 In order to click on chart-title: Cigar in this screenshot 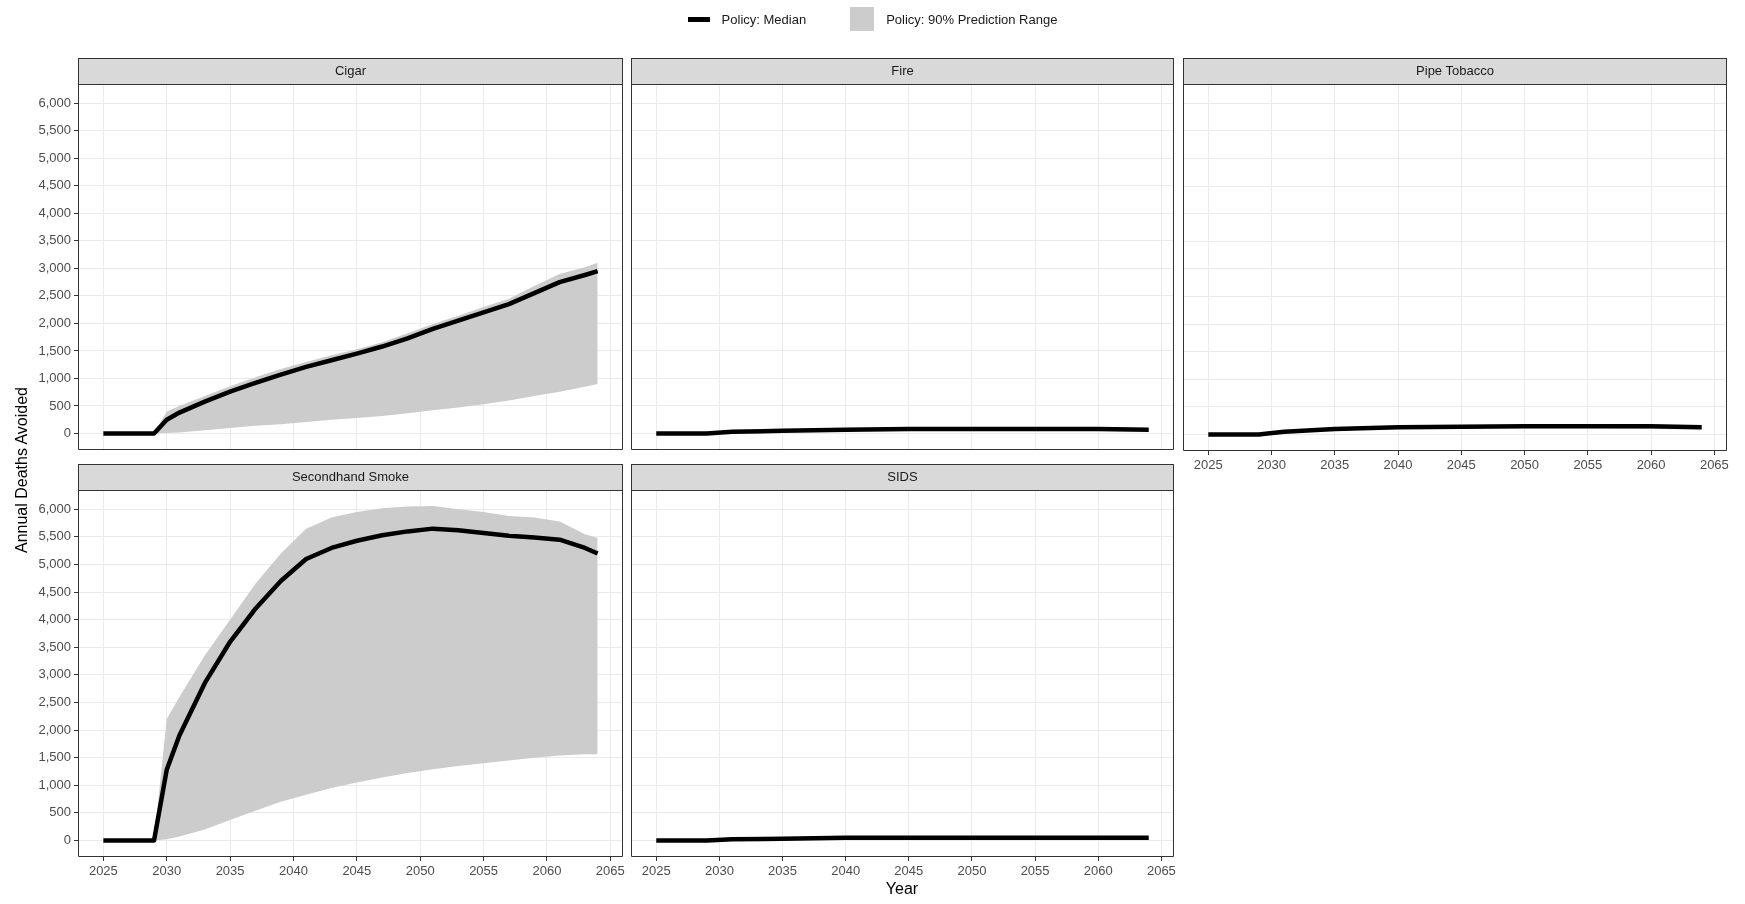, I will do `click(350, 71)`.